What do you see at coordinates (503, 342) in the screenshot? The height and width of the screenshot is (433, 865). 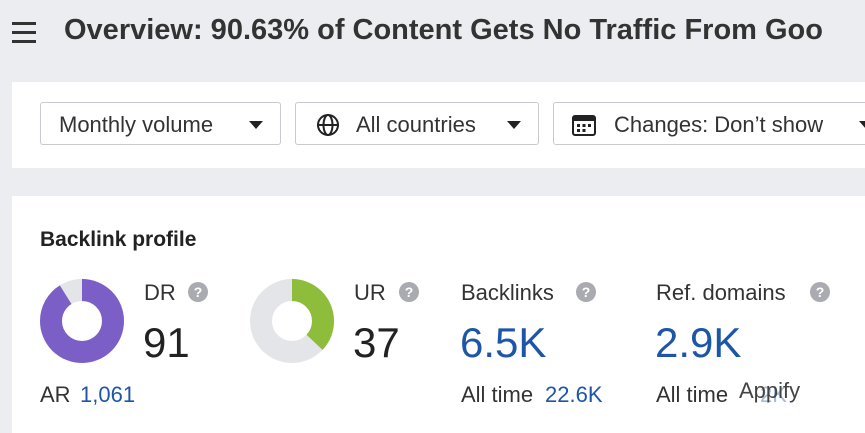 I see `metric-value: 6.5K` at bounding box center [503, 342].